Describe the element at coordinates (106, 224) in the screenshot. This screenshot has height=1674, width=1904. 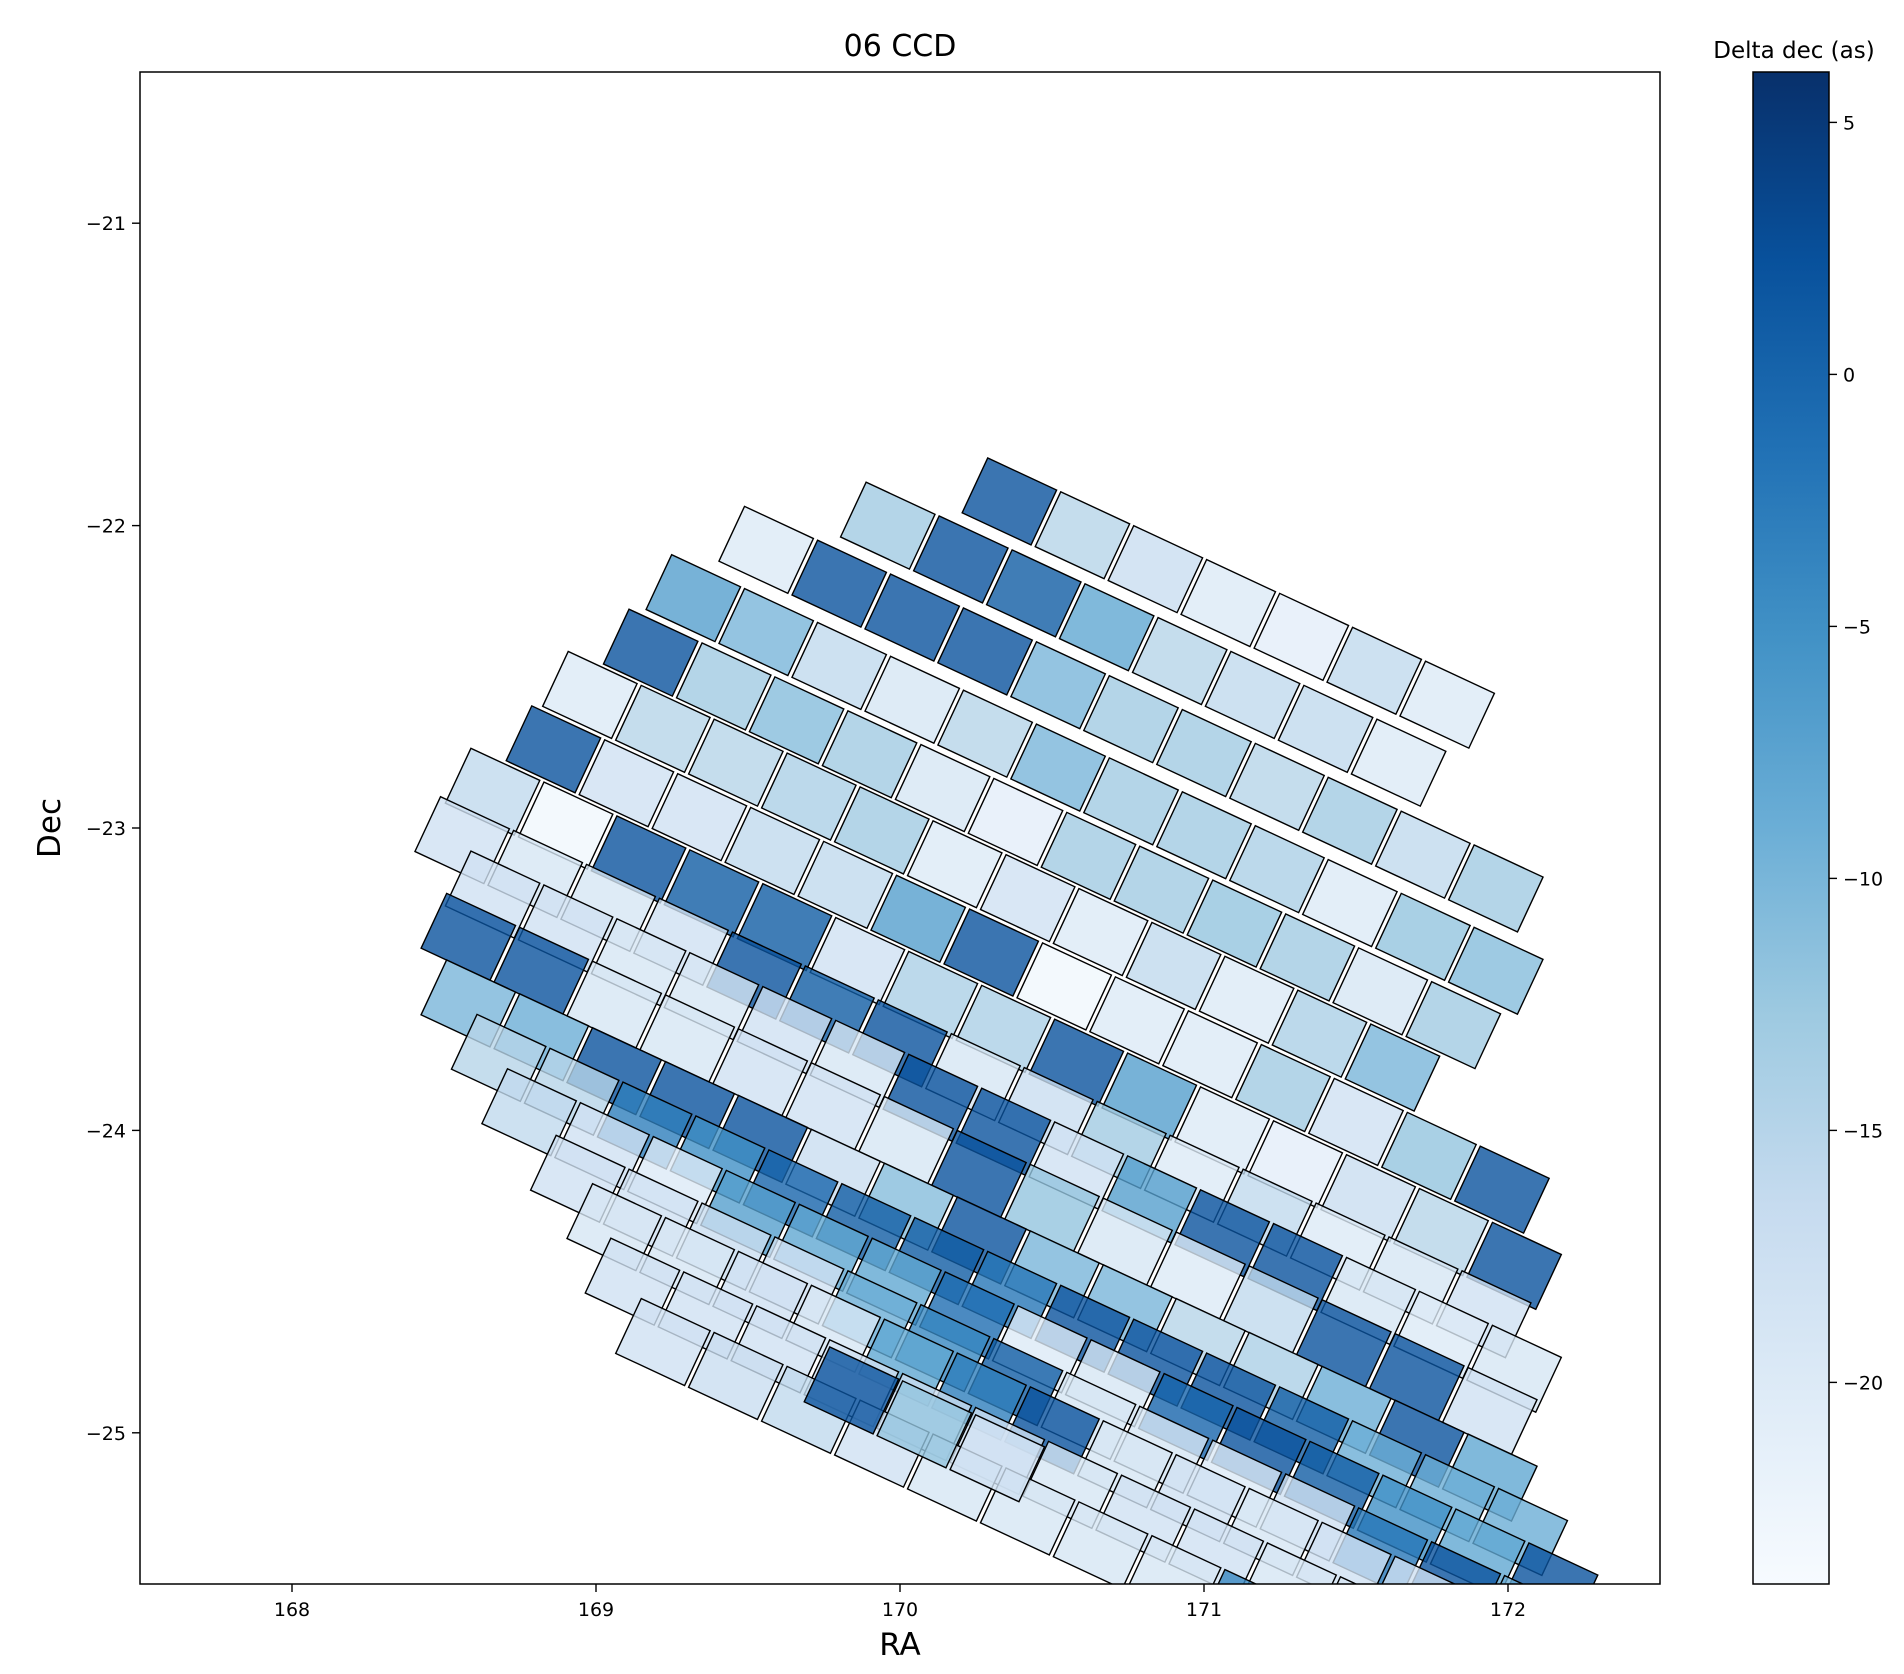
I see `y-tick-label: −21` at that location.